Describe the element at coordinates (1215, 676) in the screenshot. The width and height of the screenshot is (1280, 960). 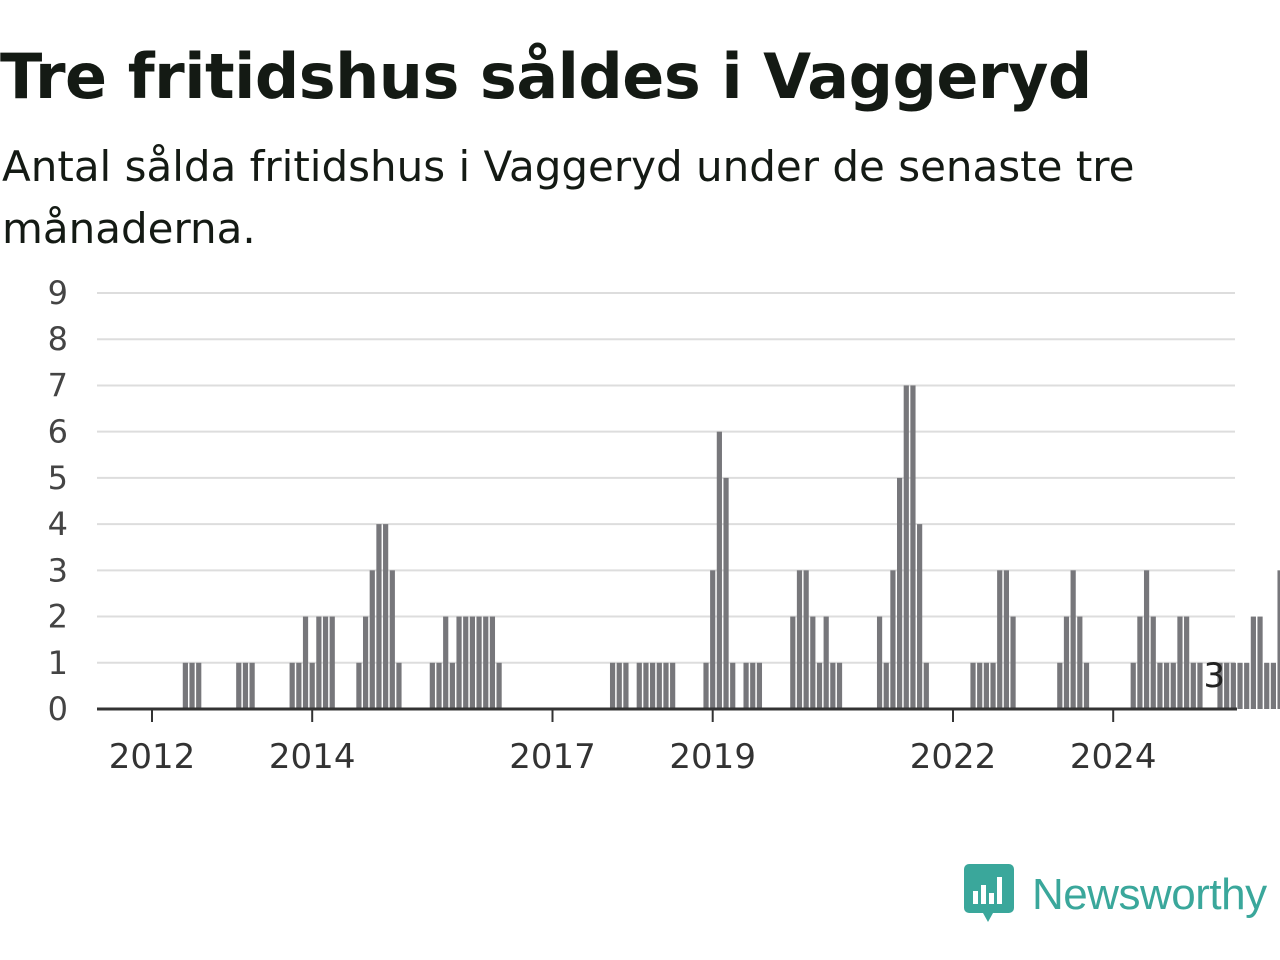
I see `data-label: 3` at that location.